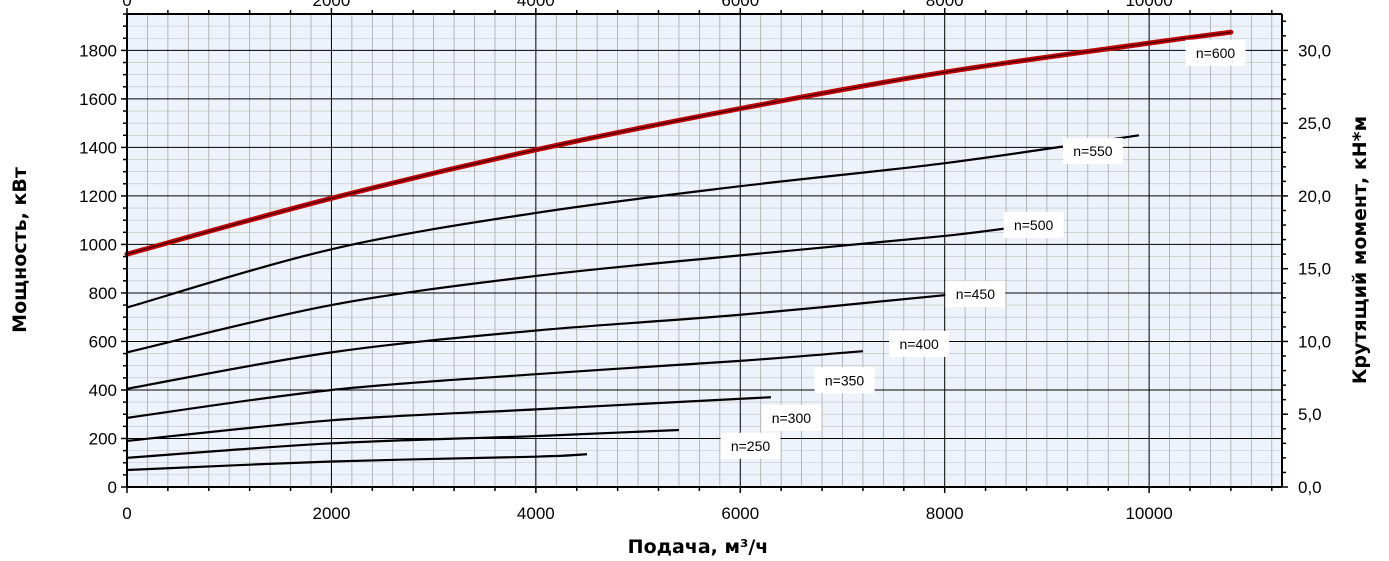  I want to click on y2-tick-label: 30,0, so click(1314, 50).